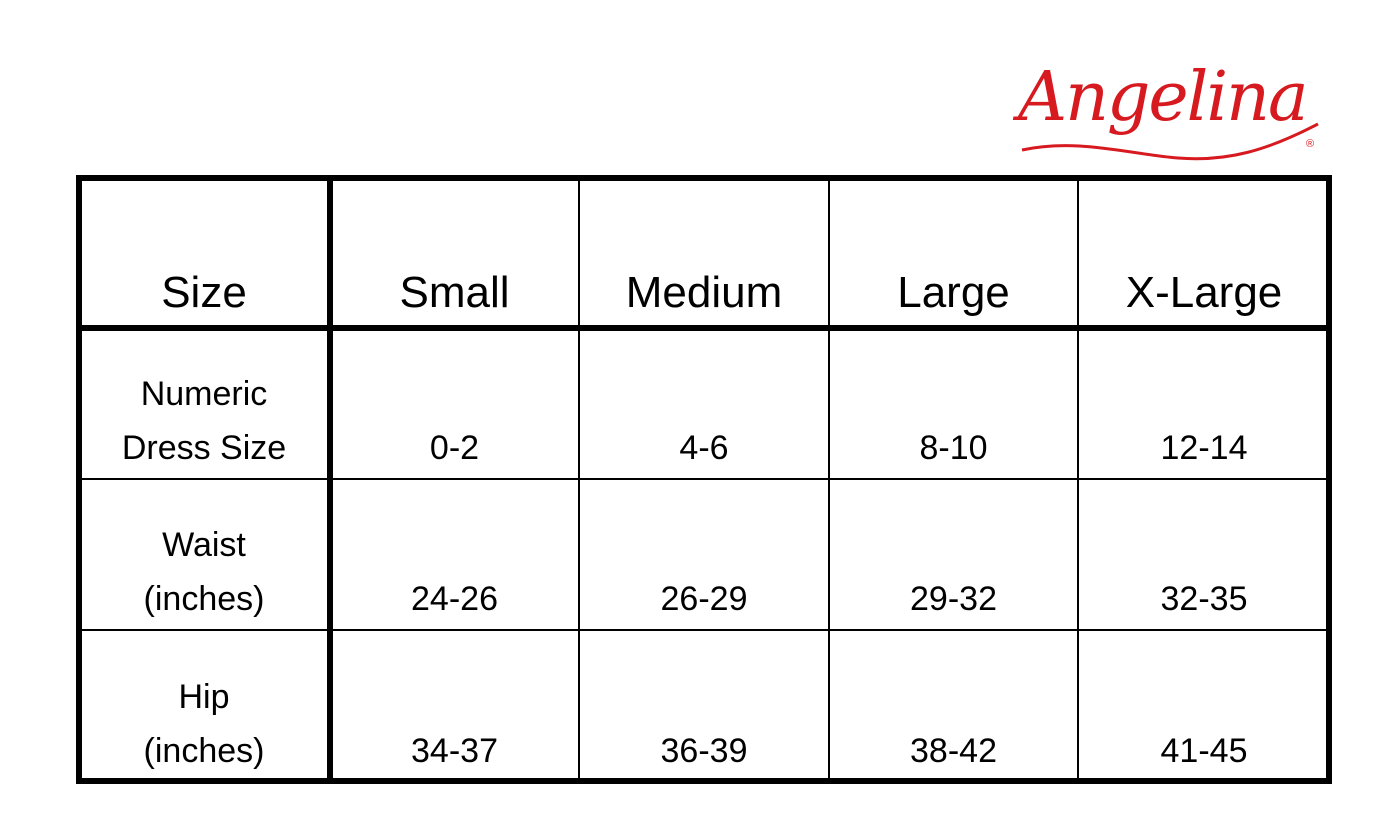  Describe the element at coordinates (1204, 292) in the screenshot. I see `cell-text: X-Large` at that location.